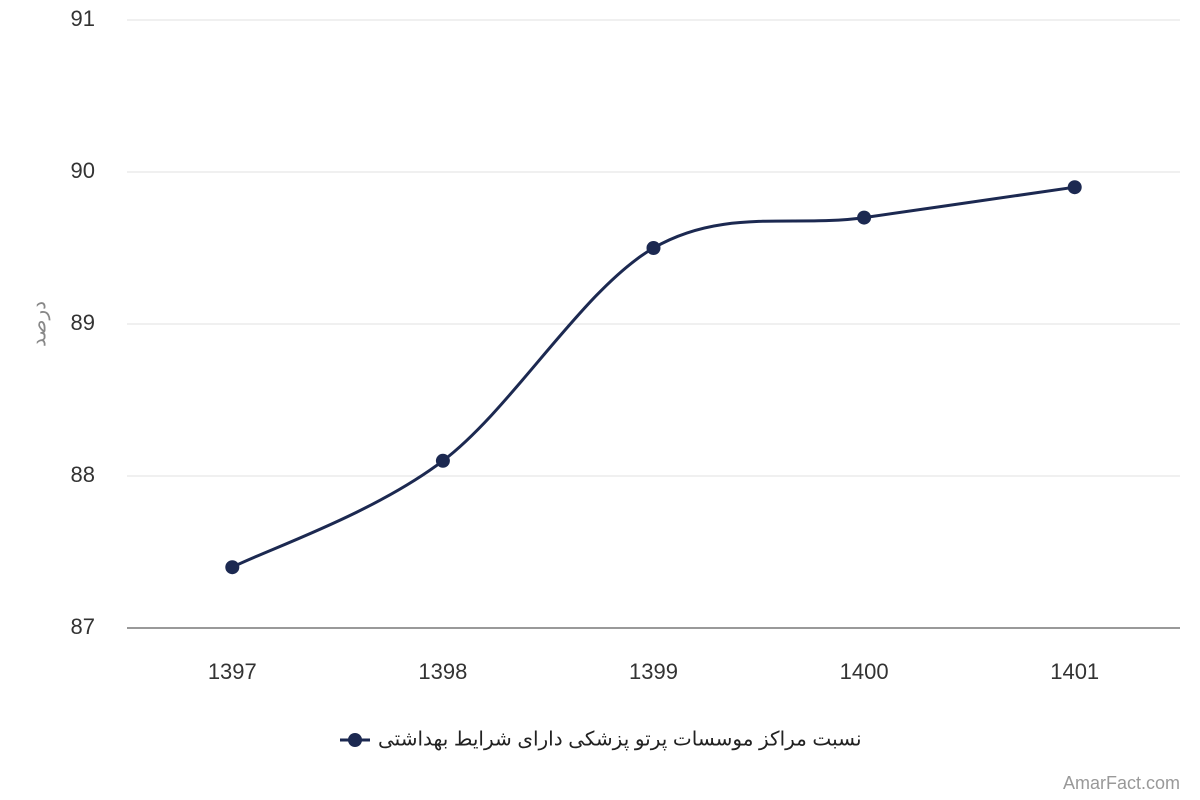 Image resolution: width=1200 pixels, height=800 pixels. I want to click on x-tick-label: 1398, so click(442, 671).